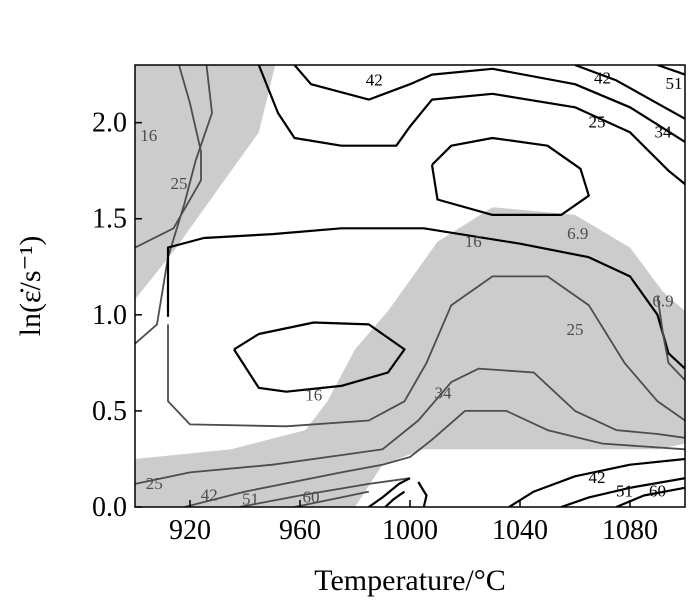 The image size is (688, 610). I want to click on y-tick-label-2: 0.5, so click(109, 411).